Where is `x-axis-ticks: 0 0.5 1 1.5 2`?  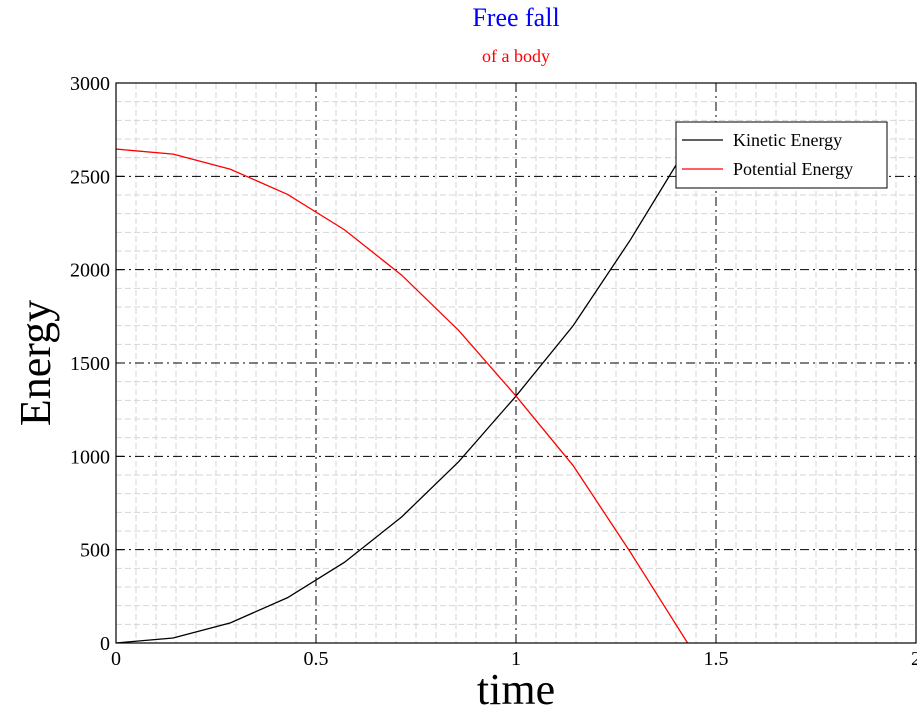
x-axis-ticks: 0 0.5 1 1.5 2 is located at coordinates (514, 652).